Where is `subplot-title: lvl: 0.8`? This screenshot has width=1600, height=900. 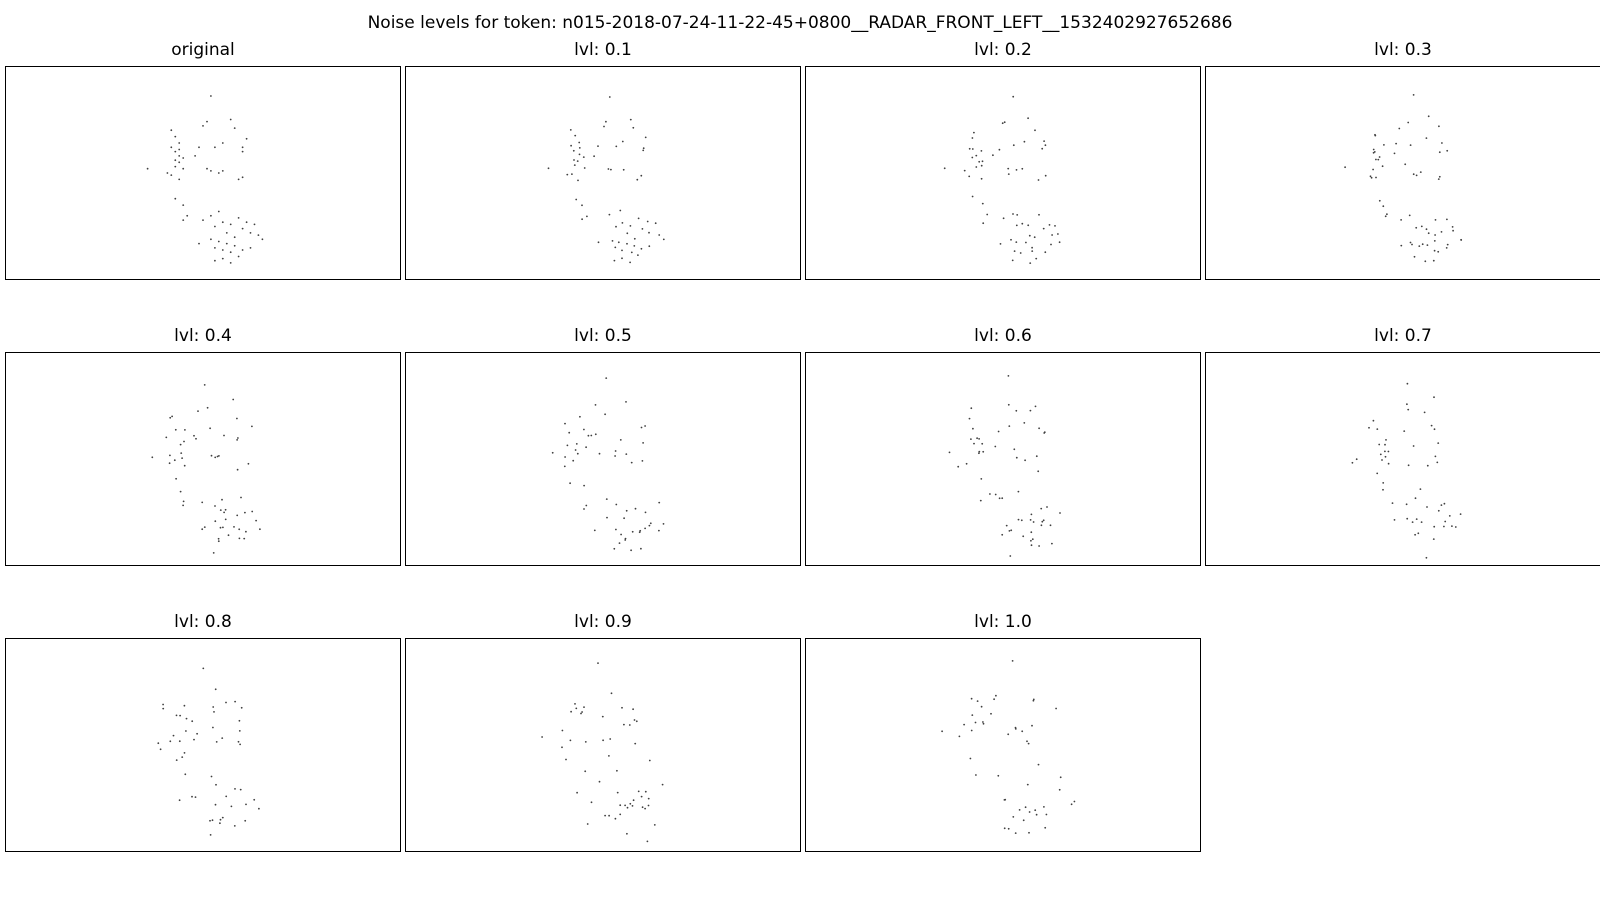
subplot-title: lvl: 0.8 is located at coordinates (203, 622).